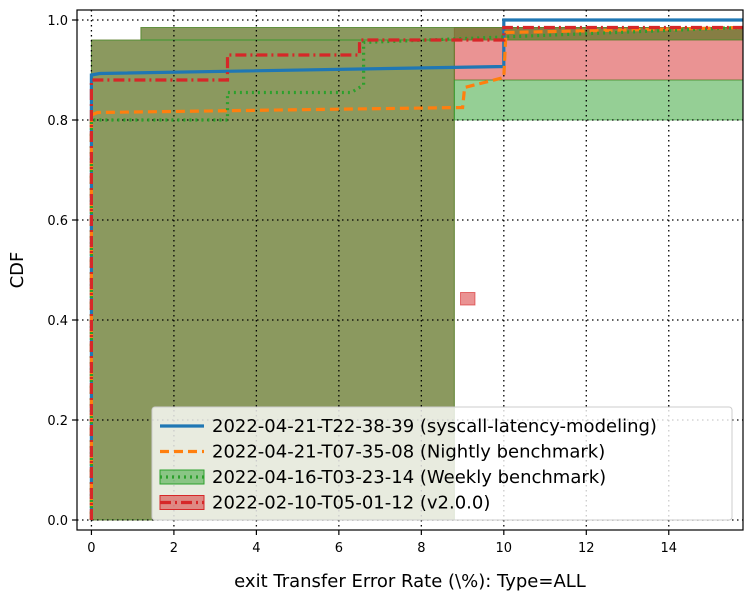 This screenshot has height=600, width=750. I want to click on legend-label-2: 2022-04-16-T03-23-14 (Weekly benchmark), so click(409, 477).